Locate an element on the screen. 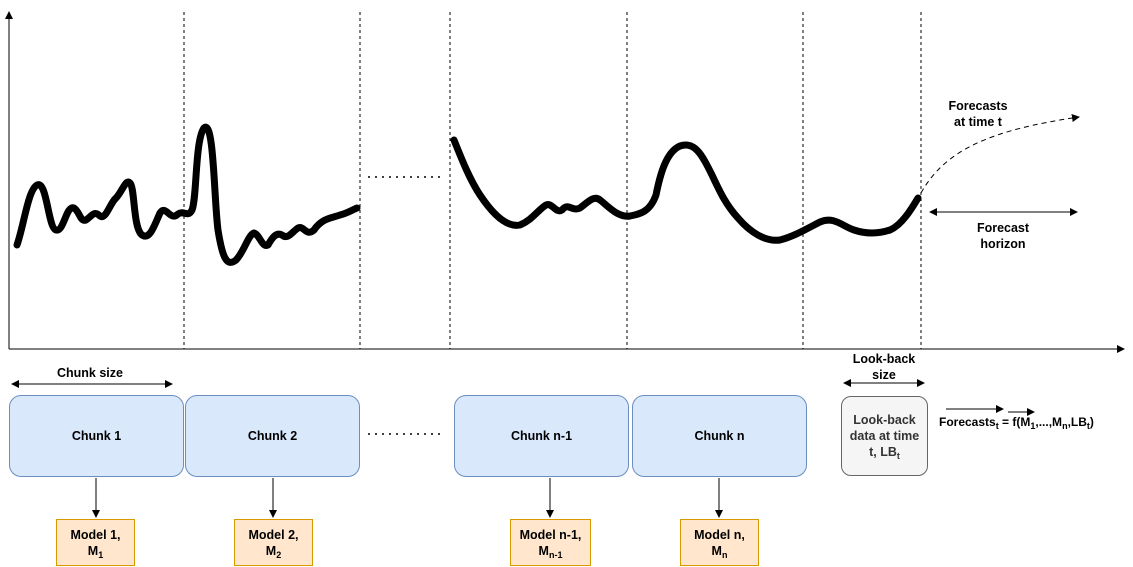  lookback-data-line: t, LBt is located at coordinates (884, 452).